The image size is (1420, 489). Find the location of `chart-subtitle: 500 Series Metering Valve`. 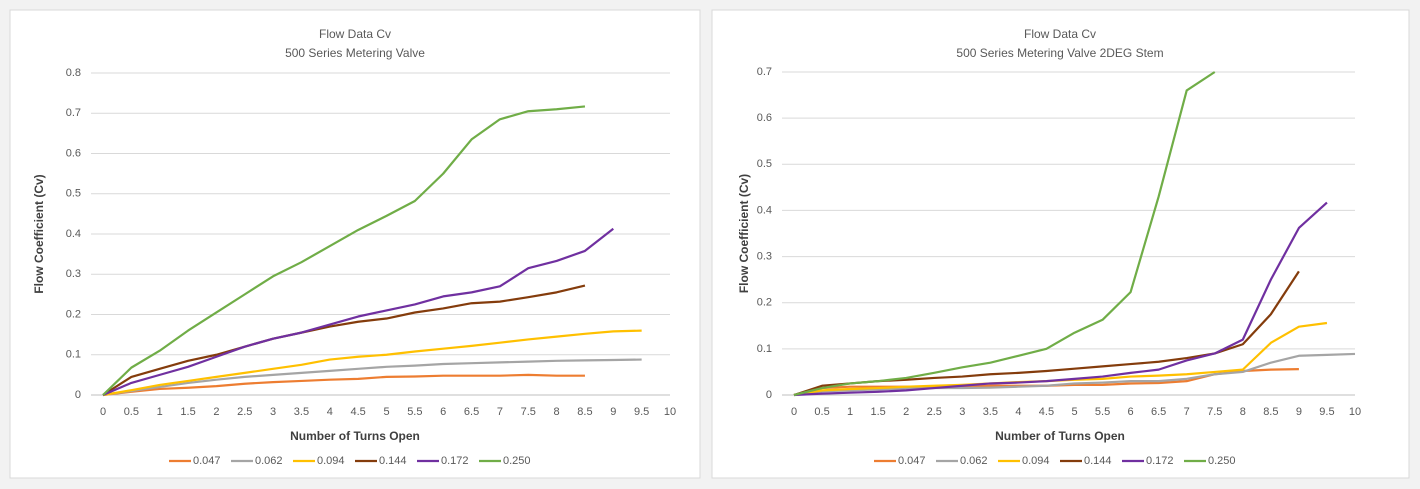

chart-subtitle: 500 Series Metering Valve is located at coordinates (355, 53).